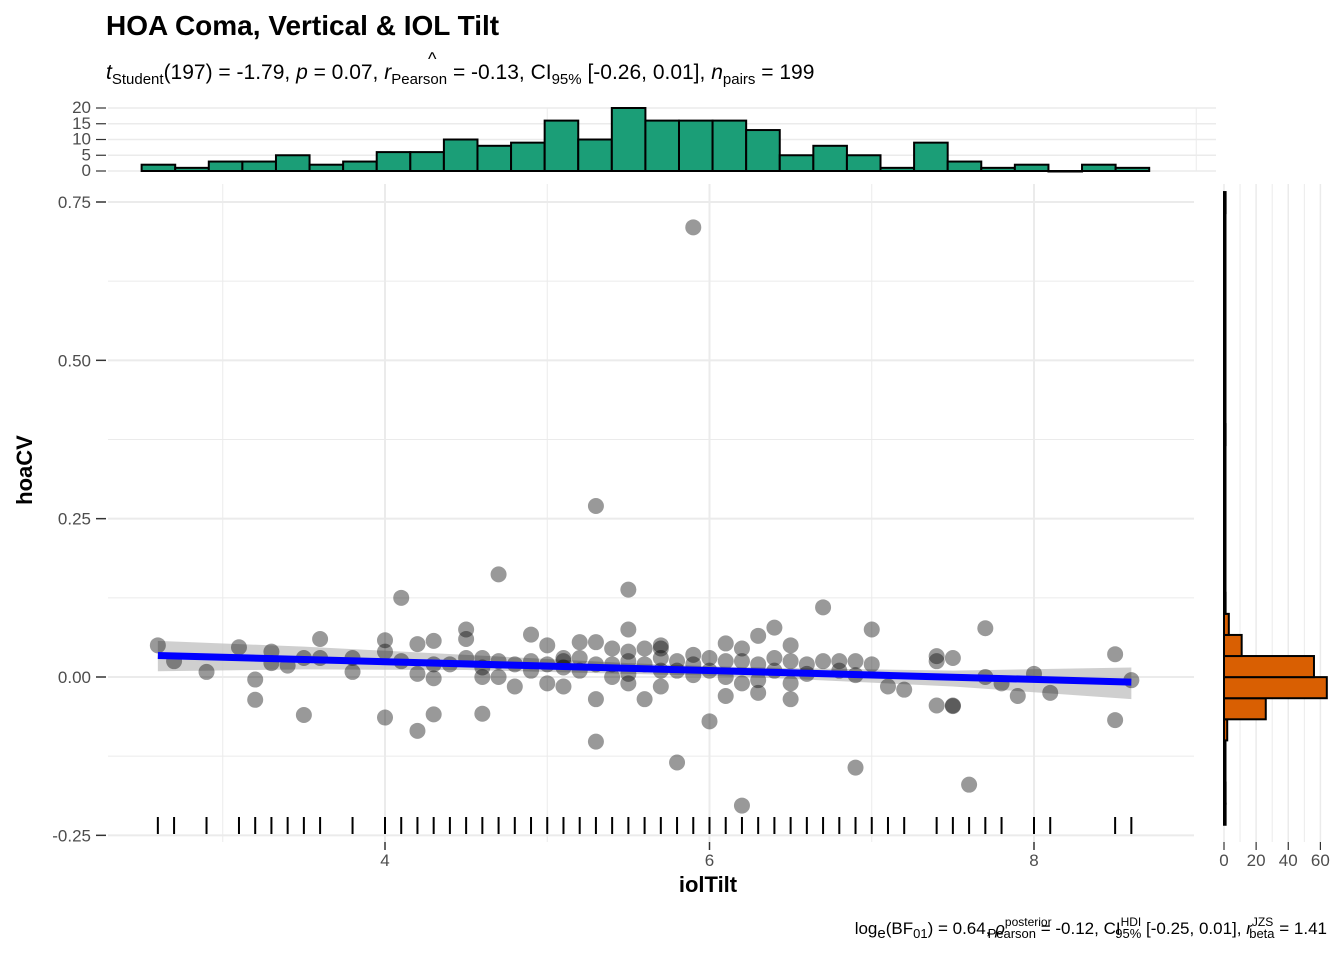 This screenshot has width=1344, height=960. Describe the element at coordinates (432, 59) in the screenshot. I see `subtitle-r-hat: ^` at that location.